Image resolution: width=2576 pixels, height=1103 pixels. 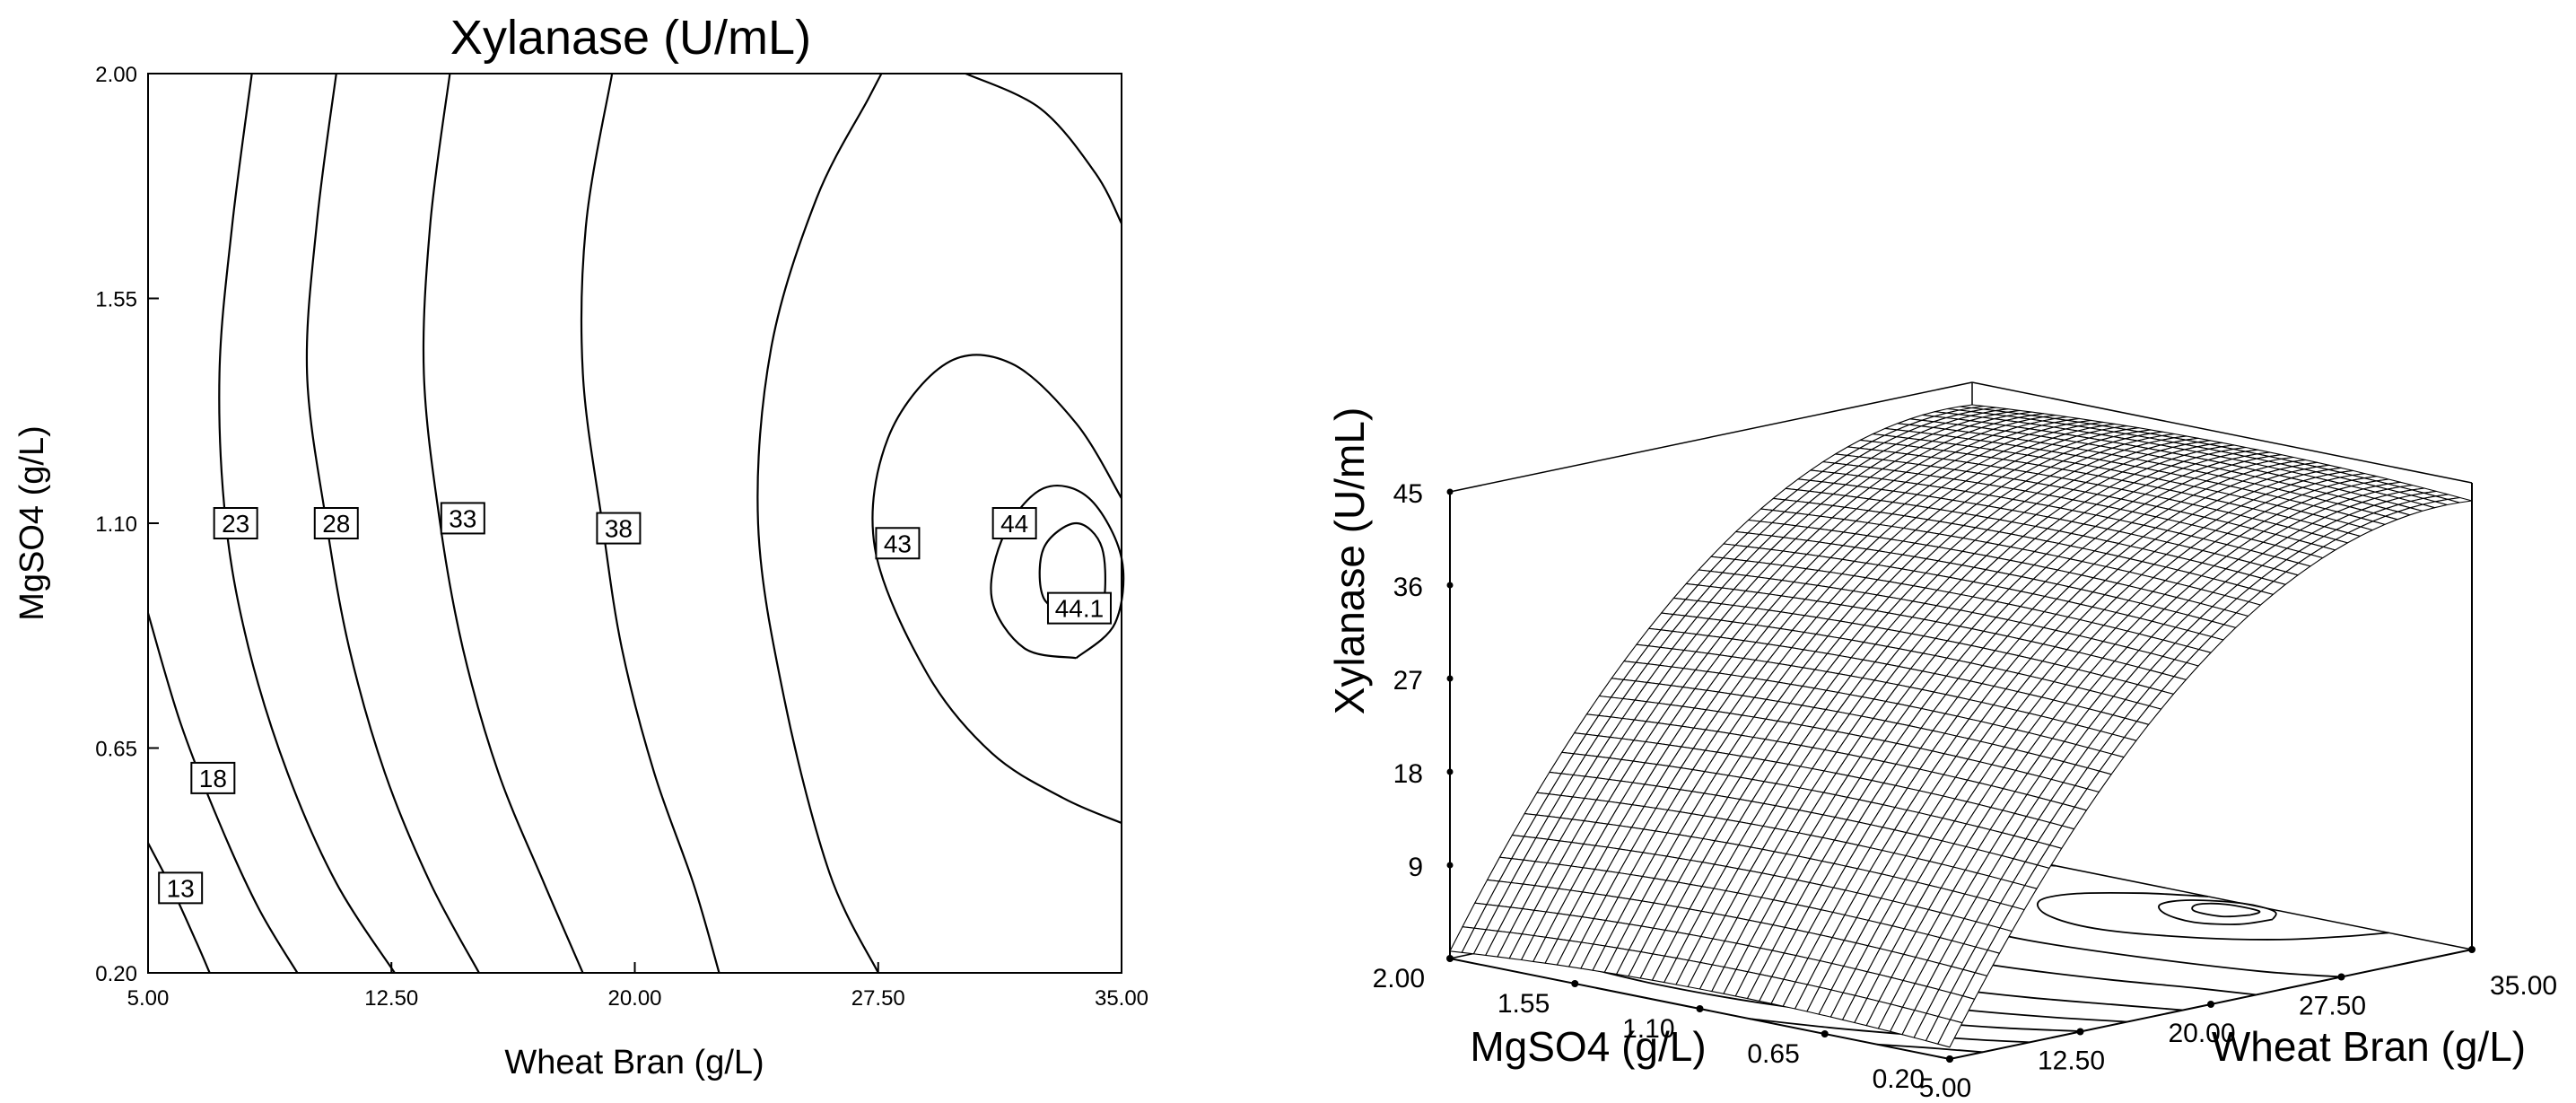 I want to click on contour-level-label: 18, so click(x=213, y=778).